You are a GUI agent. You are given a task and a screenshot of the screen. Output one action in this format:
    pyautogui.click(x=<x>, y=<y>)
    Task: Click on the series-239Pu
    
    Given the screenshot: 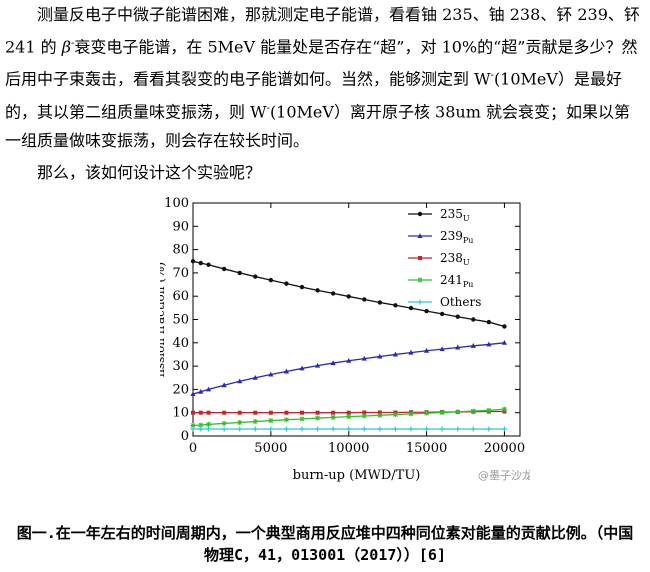 What is the action you would take?
    pyautogui.click(x=349, y=368)
    